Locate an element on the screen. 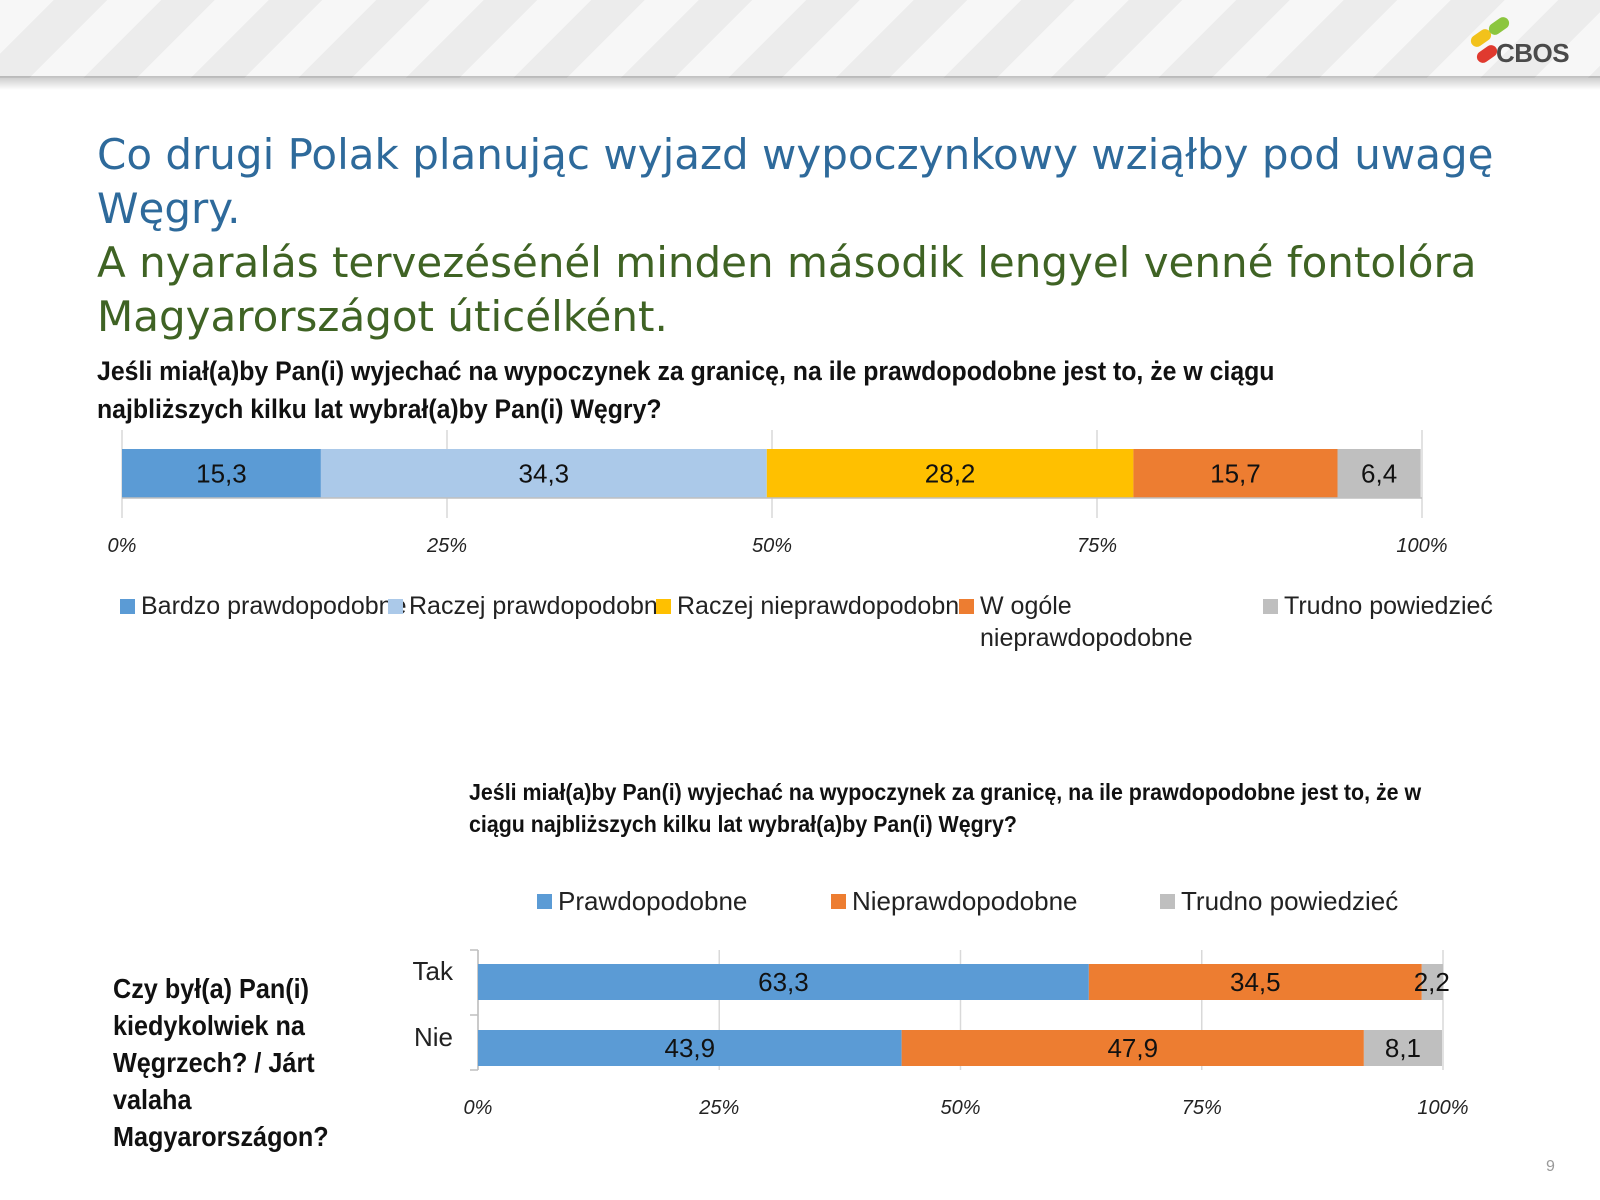  chart2-category-label: Nie is located at coordinates (433, 1037).